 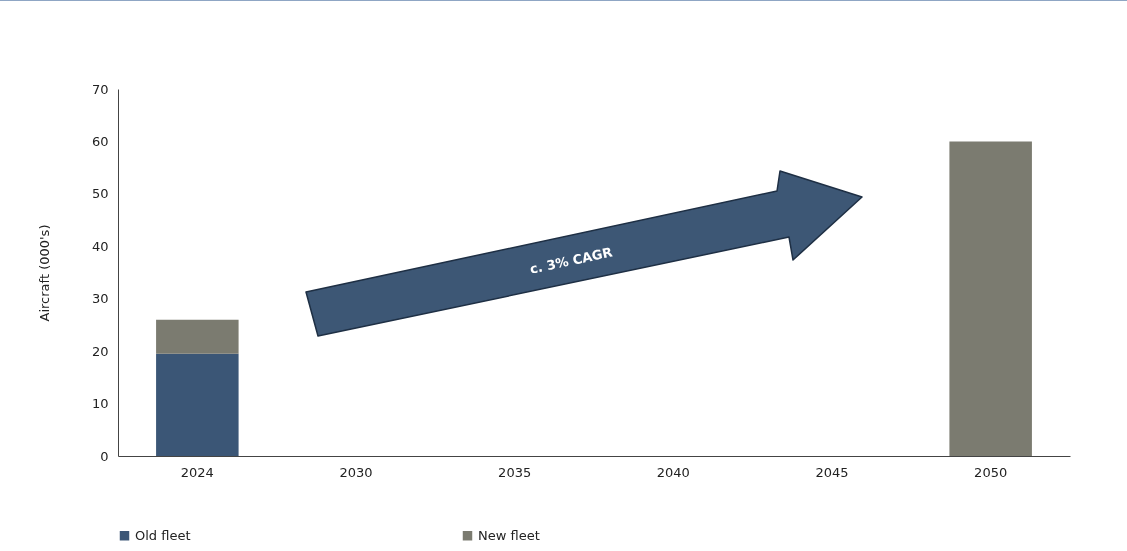 What do you see at coordinates (100, 351) in the screenshot?
I see `y-tick-label: 20` at bounding box center [100, 351].